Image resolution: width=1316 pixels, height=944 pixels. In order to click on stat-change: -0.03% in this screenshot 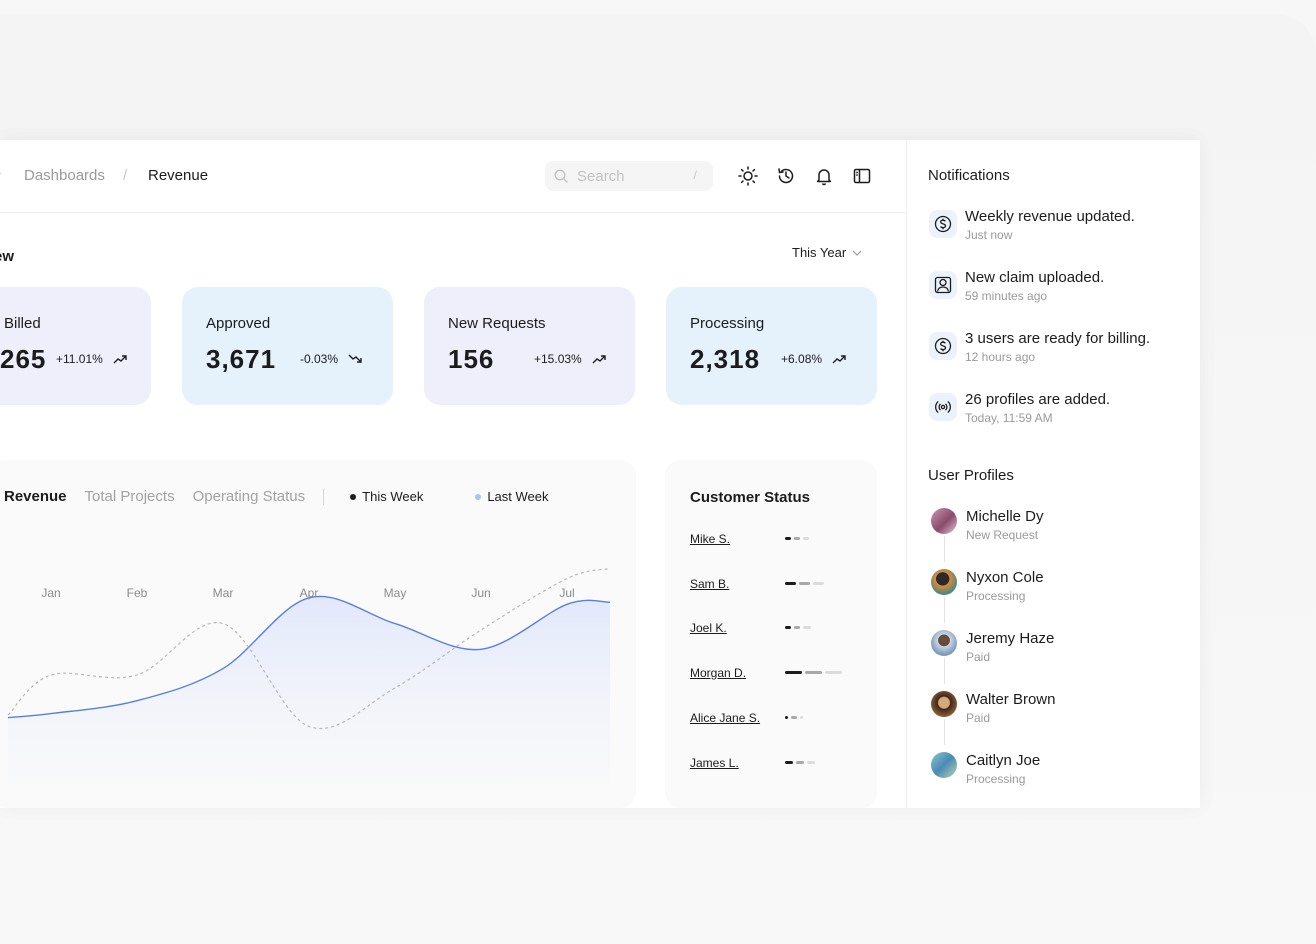, I will do `click(331, 359)`.